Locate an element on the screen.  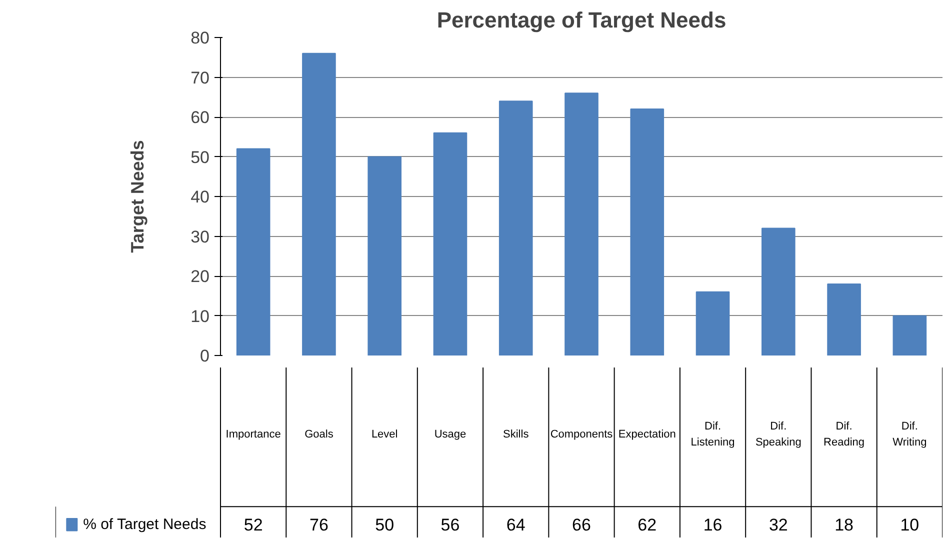
x-tick-label: Level is located at coordinates (384, 434).